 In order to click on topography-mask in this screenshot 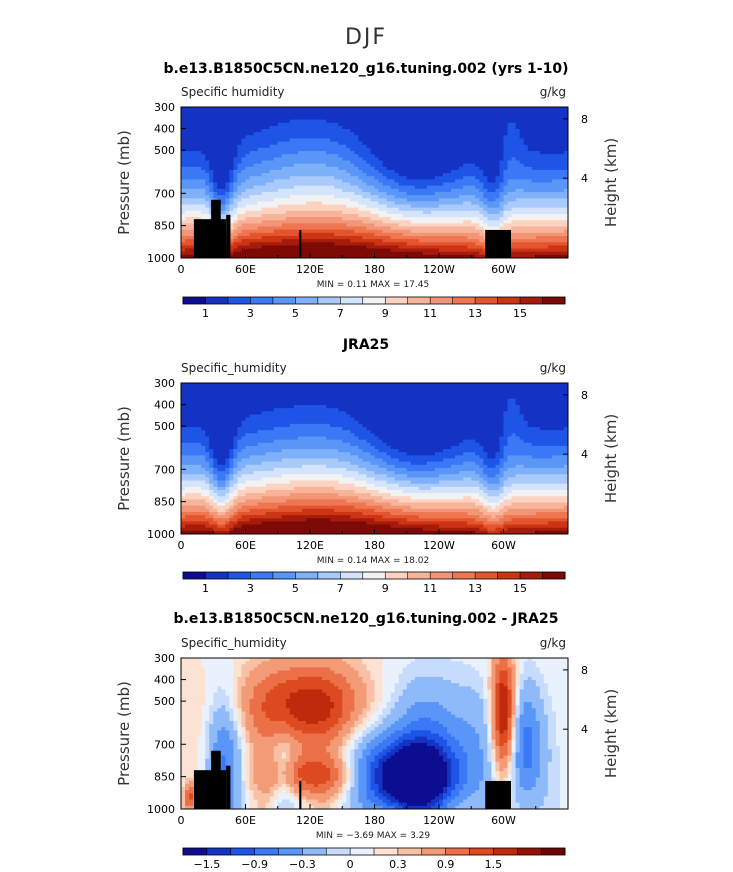, I will do `click(498, 243)`.